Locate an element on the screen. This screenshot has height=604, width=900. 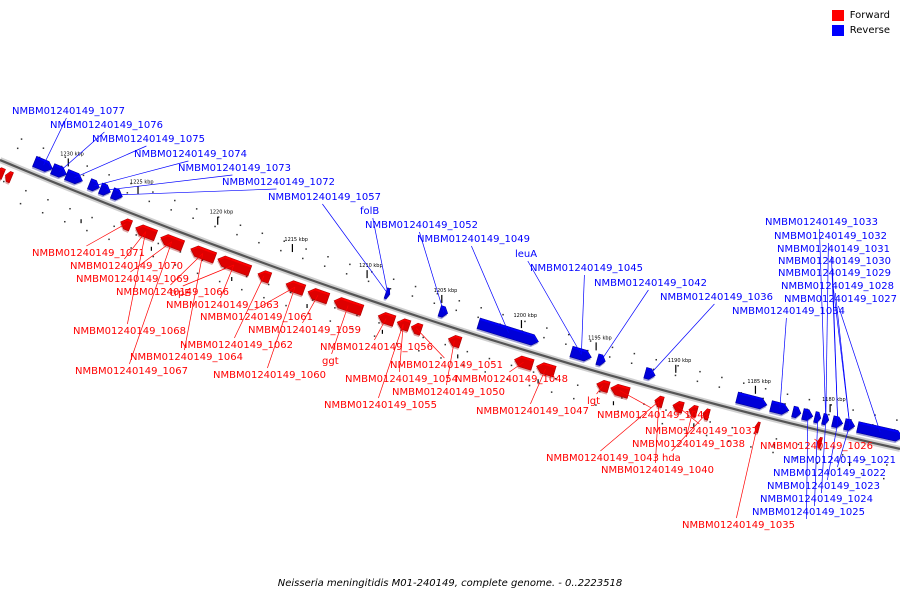
forward-gene-label: NMBM01240149_1050 is located at coordinates (448, 392).